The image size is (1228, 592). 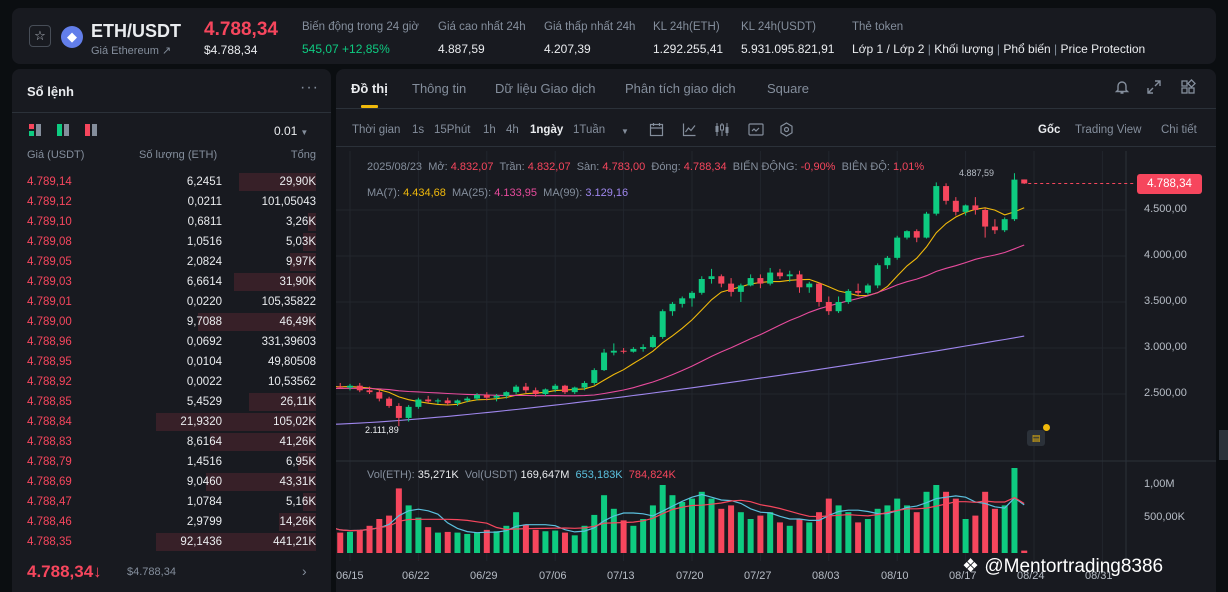 What do you see at coordinates (35, 130) in the screenshot?
I see `view-both-icon` at bounding box center [35, 130].